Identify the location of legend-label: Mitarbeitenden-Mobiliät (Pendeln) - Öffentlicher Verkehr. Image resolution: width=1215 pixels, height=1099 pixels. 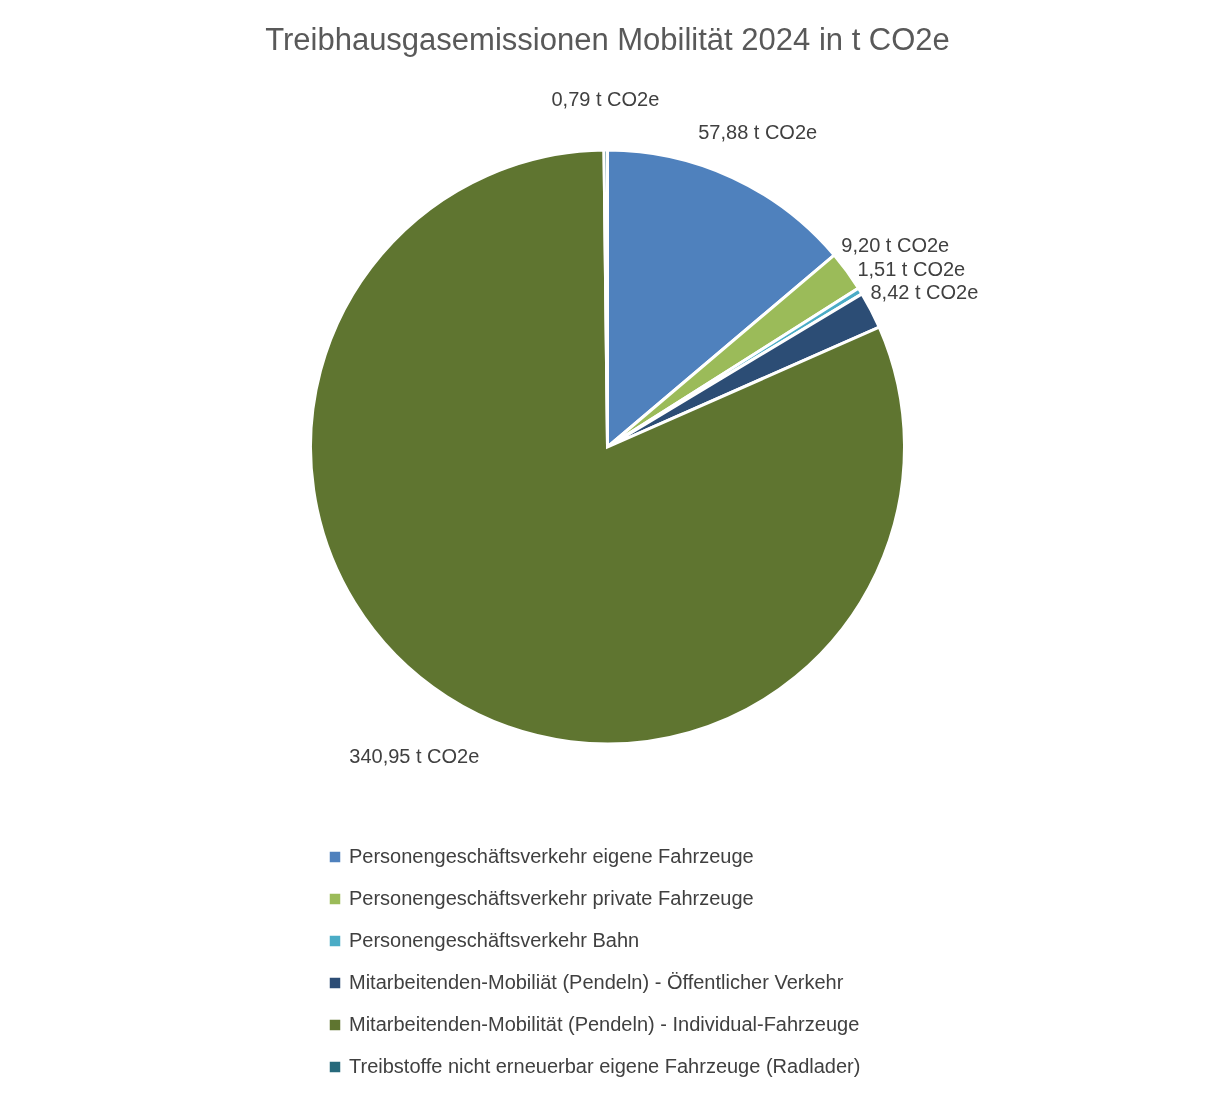
(596, 982).